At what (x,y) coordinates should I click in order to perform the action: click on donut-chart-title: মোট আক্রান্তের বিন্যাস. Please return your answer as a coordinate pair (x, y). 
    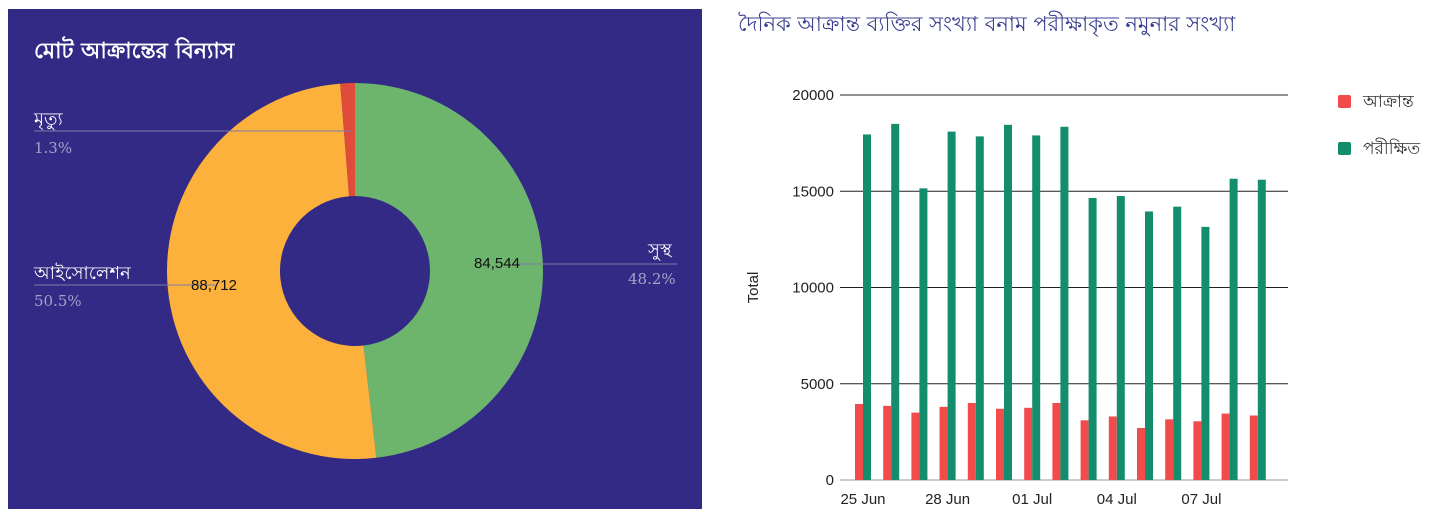
    Looking at the image, I should click on (134, 51).